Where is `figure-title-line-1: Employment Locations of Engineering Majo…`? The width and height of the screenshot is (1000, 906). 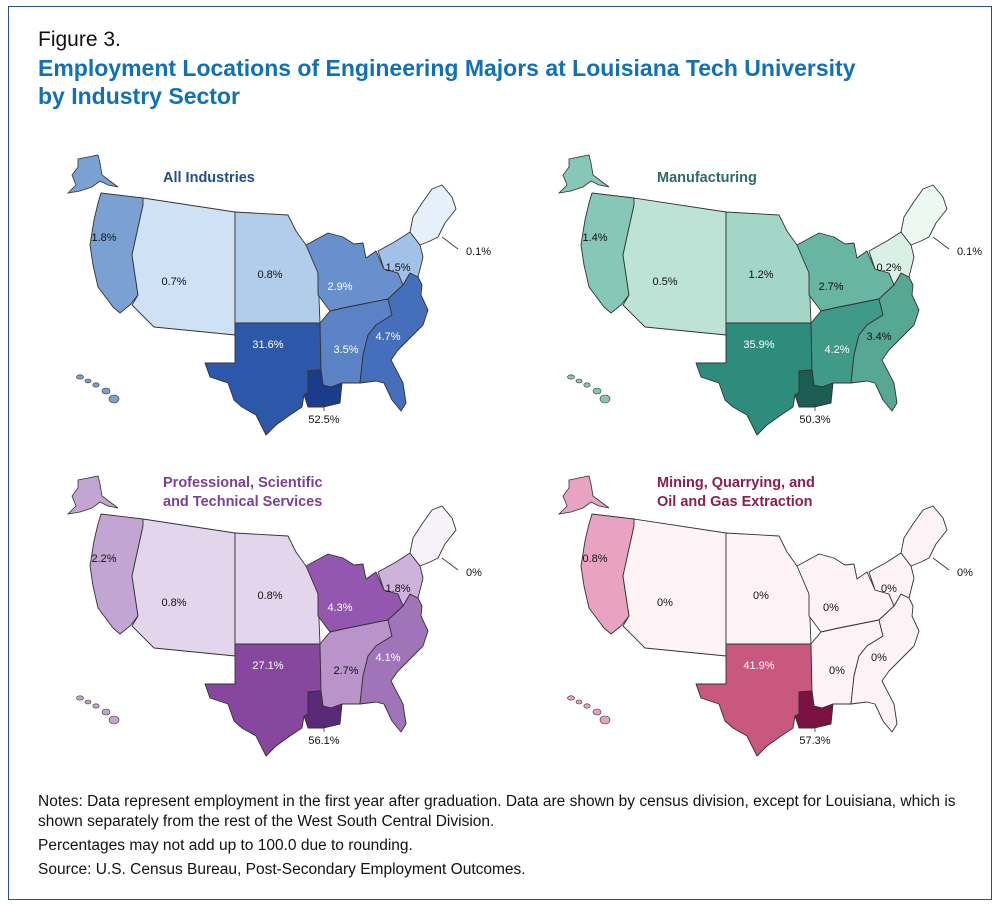 figure-title-line-1: Employment Locations of Engineering Majo… is located at coordinates (447, 68).